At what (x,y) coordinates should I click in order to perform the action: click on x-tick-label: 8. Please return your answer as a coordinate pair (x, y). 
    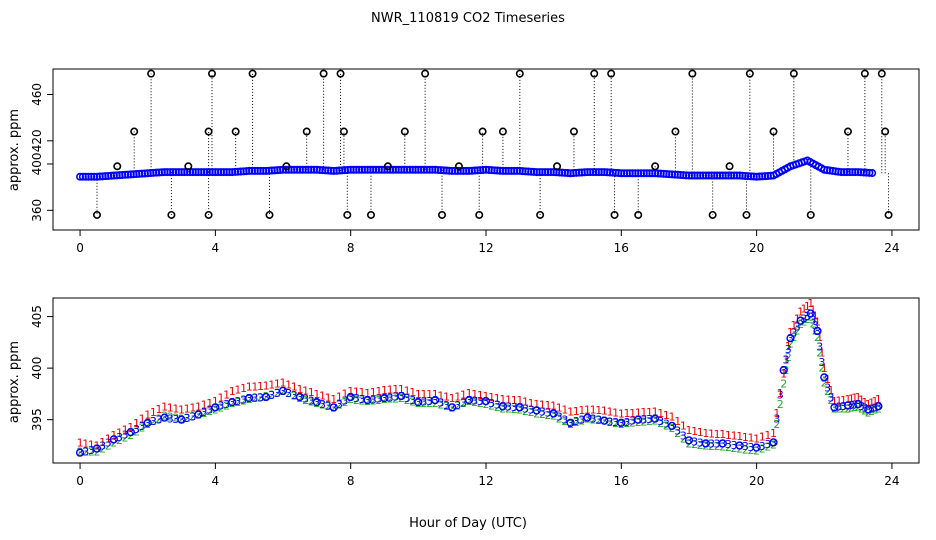
    Looking at the image, I should click on (351, 481).